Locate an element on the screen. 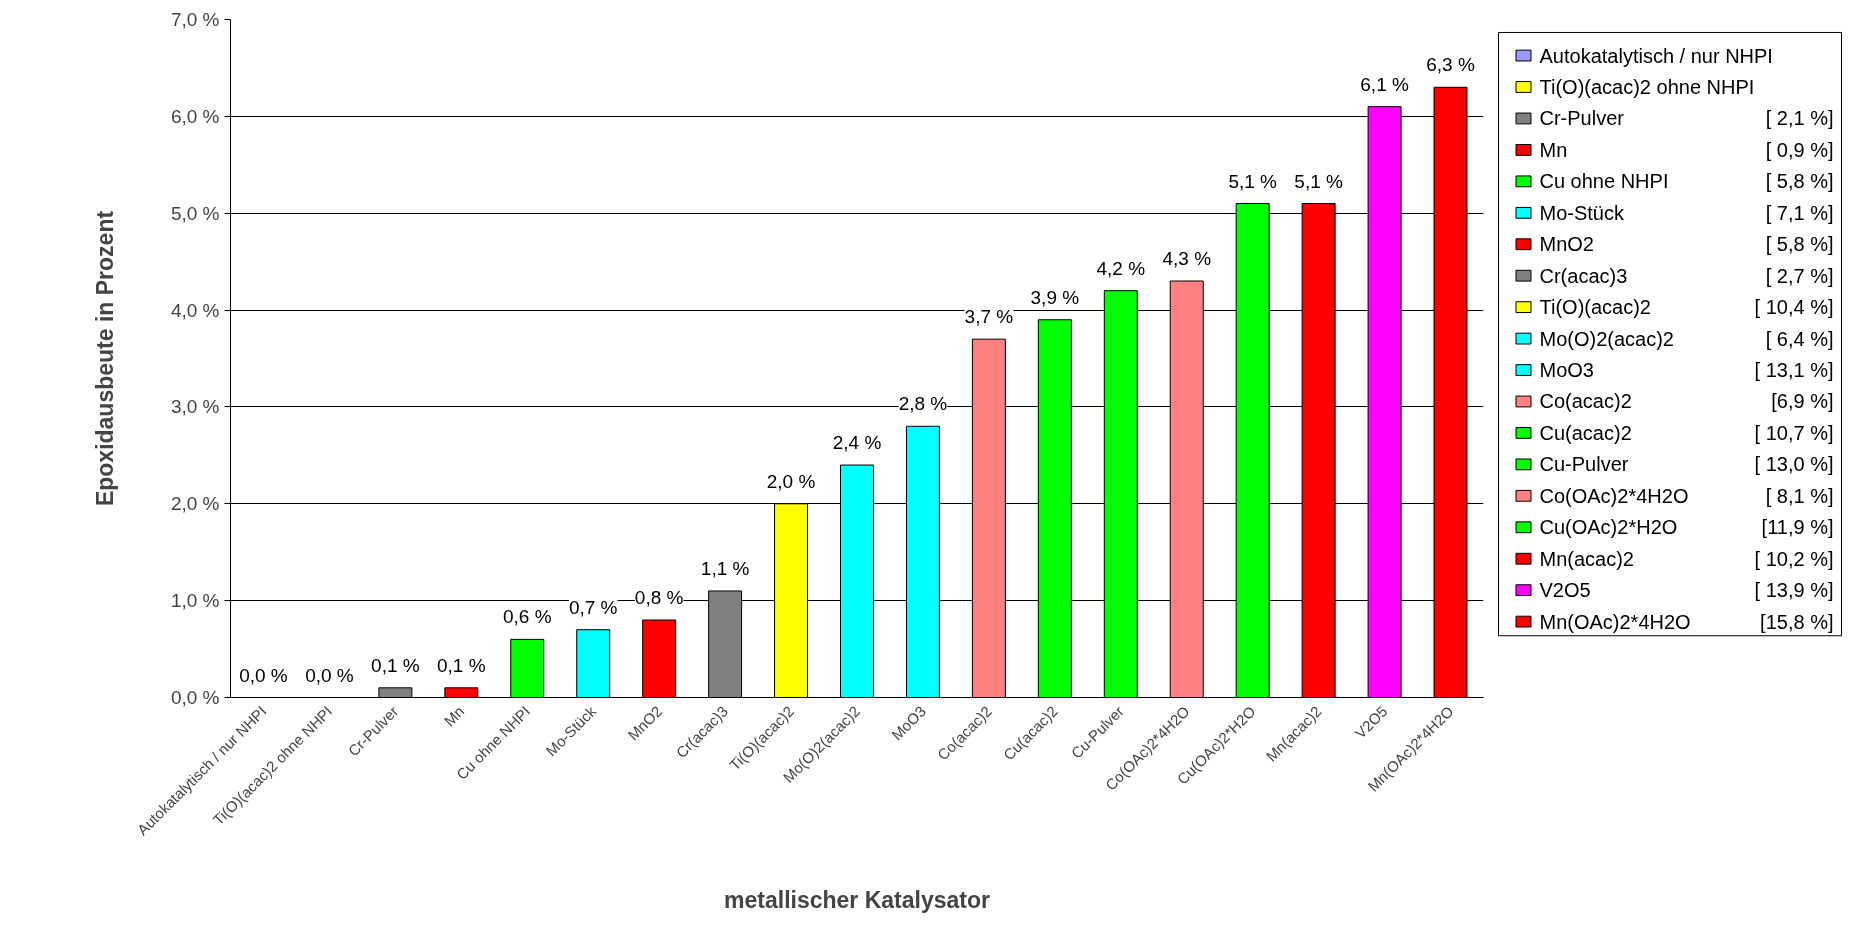 Image resolution: width=1852 pixels, height=940 pixels. y-axis-title: Epoxidausbeute in Prozent is located at coordinates (104, 358).